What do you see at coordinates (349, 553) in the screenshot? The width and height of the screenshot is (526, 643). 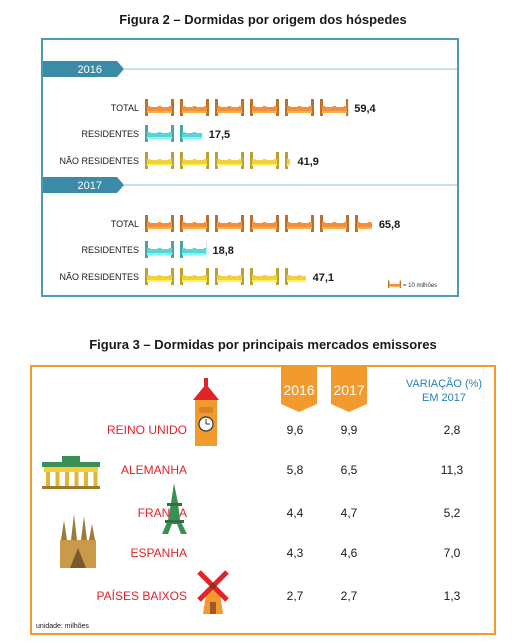 I see `value-2017: 4,6` at bounding box center [349, 553].